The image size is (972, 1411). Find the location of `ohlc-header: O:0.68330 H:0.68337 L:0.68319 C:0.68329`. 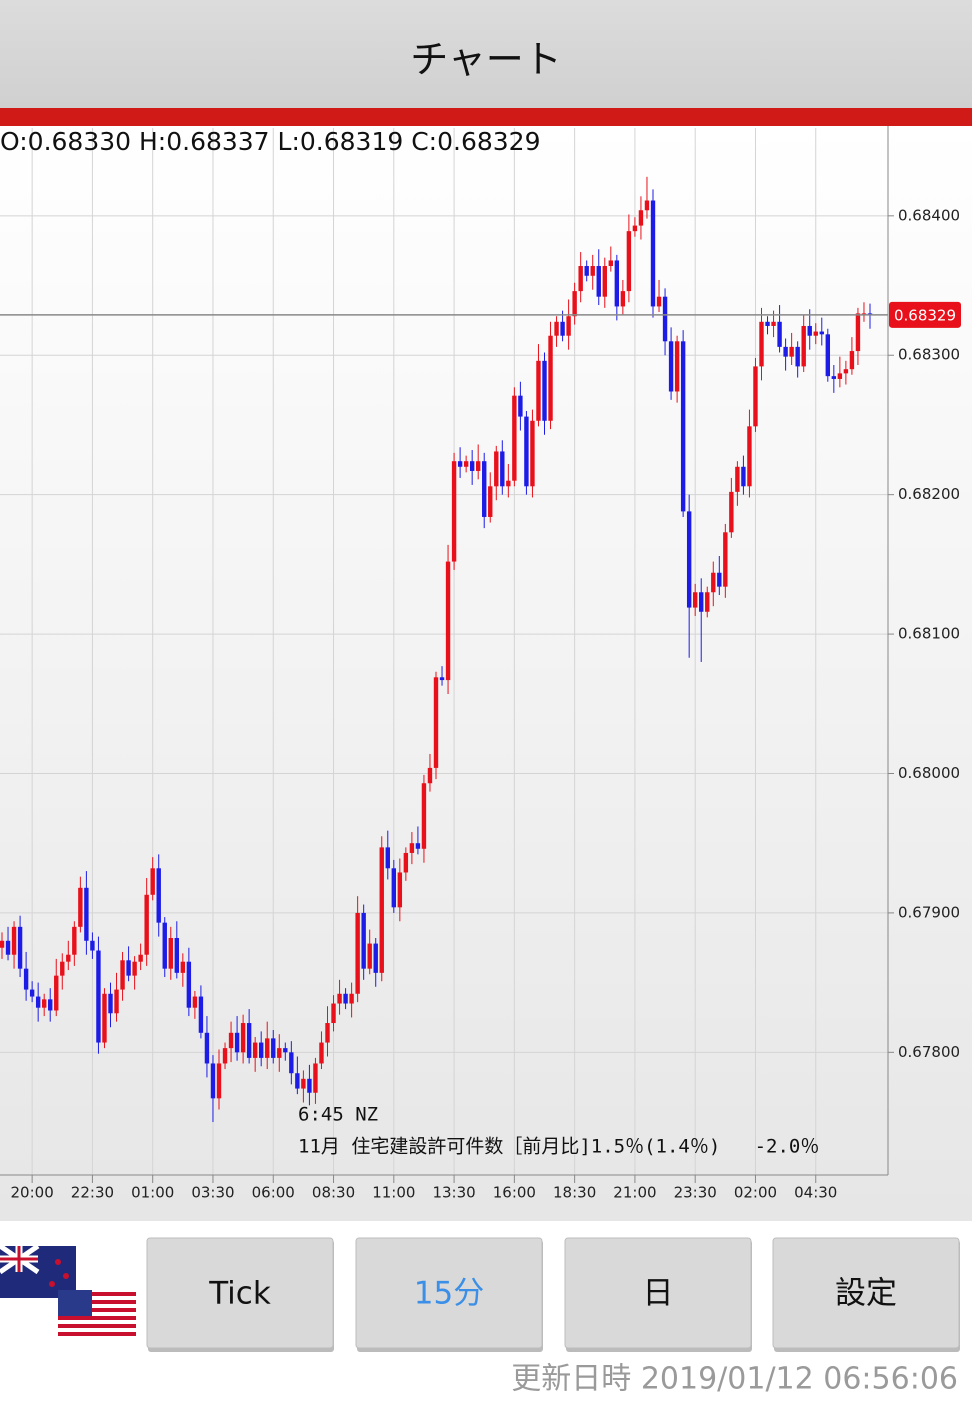

ohlc-header: O:0.68330 H:0.68337 L:0.68319 C:0.68329 is located at coordinates (270, 141).